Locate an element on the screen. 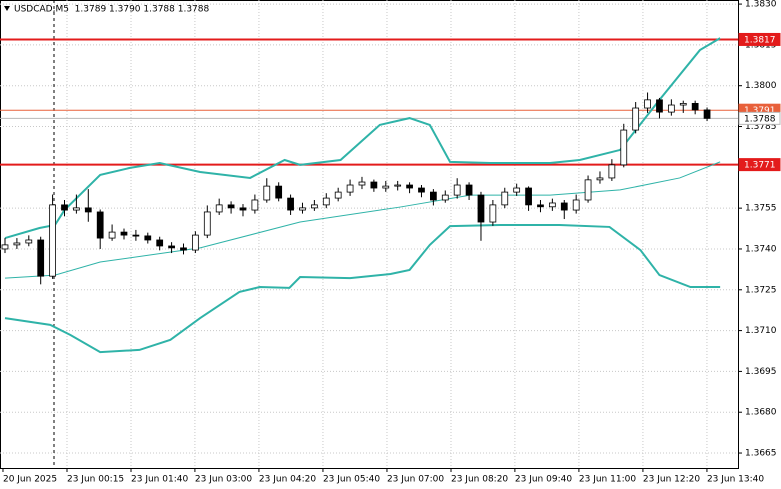  x-tick-label: 23 Jun 09:40 is located at coordinates (543, 480).